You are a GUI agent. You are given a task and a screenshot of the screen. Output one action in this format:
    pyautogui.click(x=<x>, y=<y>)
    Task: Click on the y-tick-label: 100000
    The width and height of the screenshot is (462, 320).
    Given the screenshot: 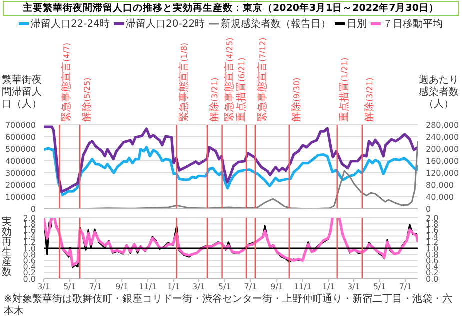 What is the action you would take?
    pyautogui.click(x=20, y=197)
    